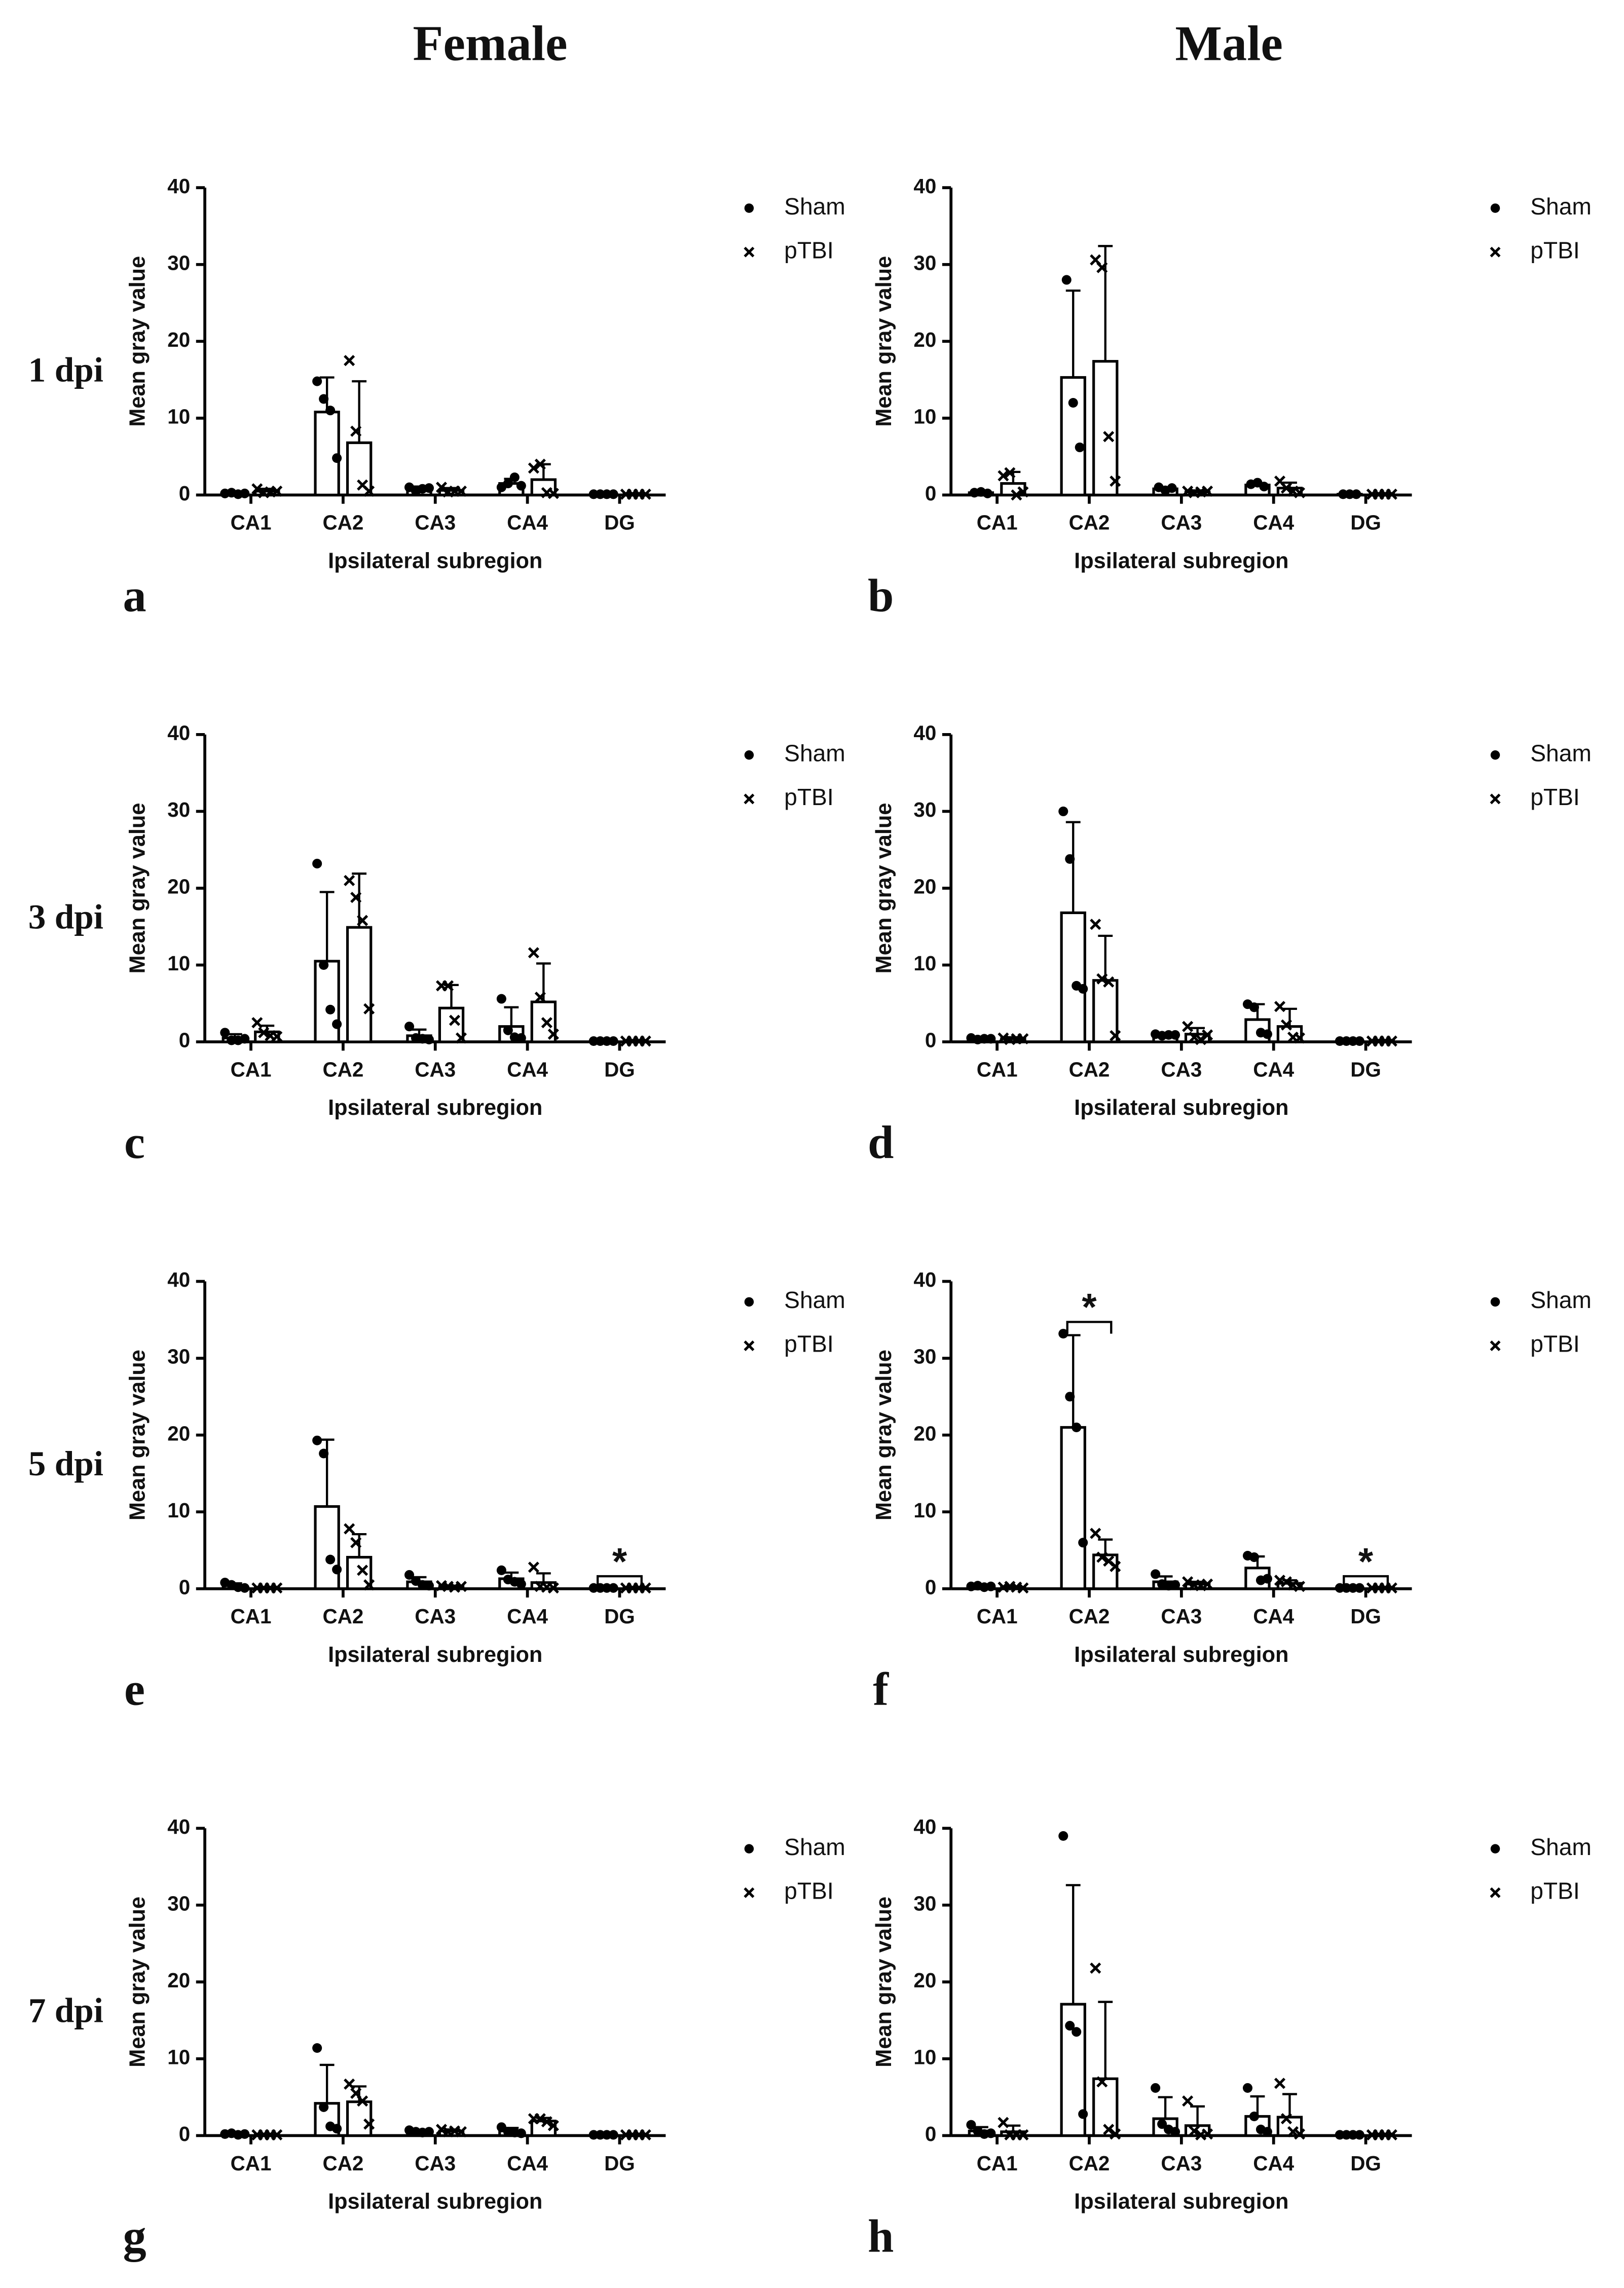 The width and height of the screenshot is (1624, 2288). I want to click on panel-label: f, so click(881, 1689).